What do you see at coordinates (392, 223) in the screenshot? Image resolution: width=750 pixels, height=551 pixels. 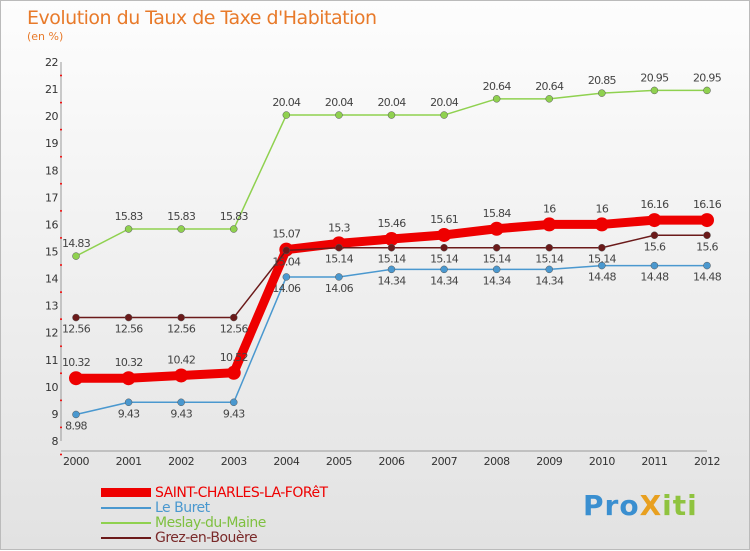 I see `data-label: 15.46` at bounding box center [392, 223].